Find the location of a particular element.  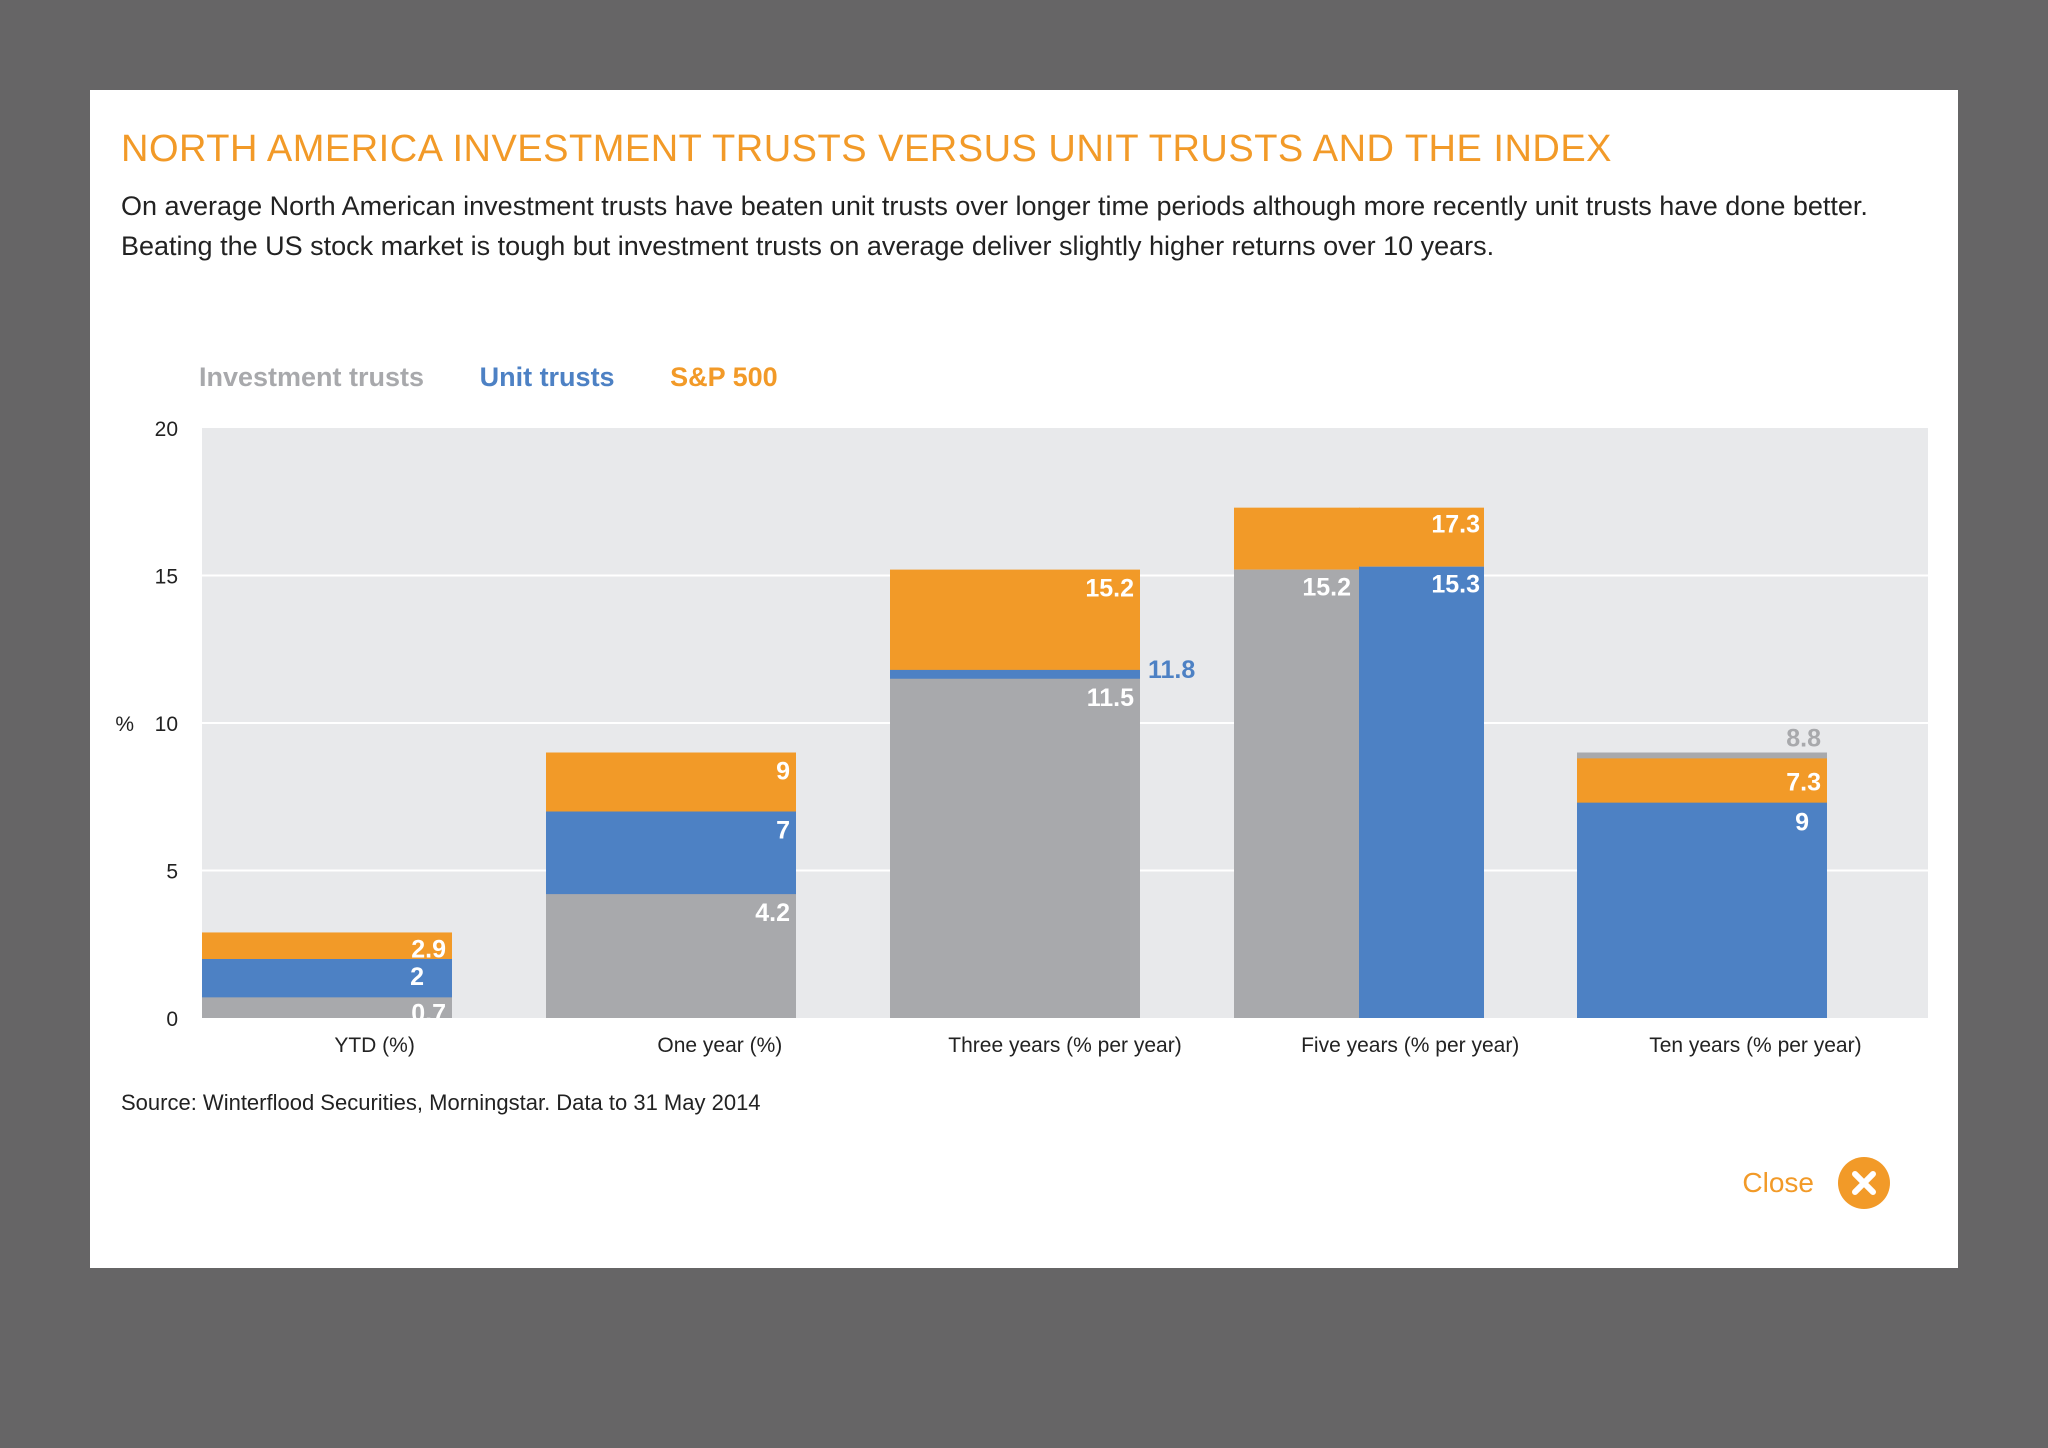

x-category-label: Three years (% per year) is located at coordinates (1064, 1045).